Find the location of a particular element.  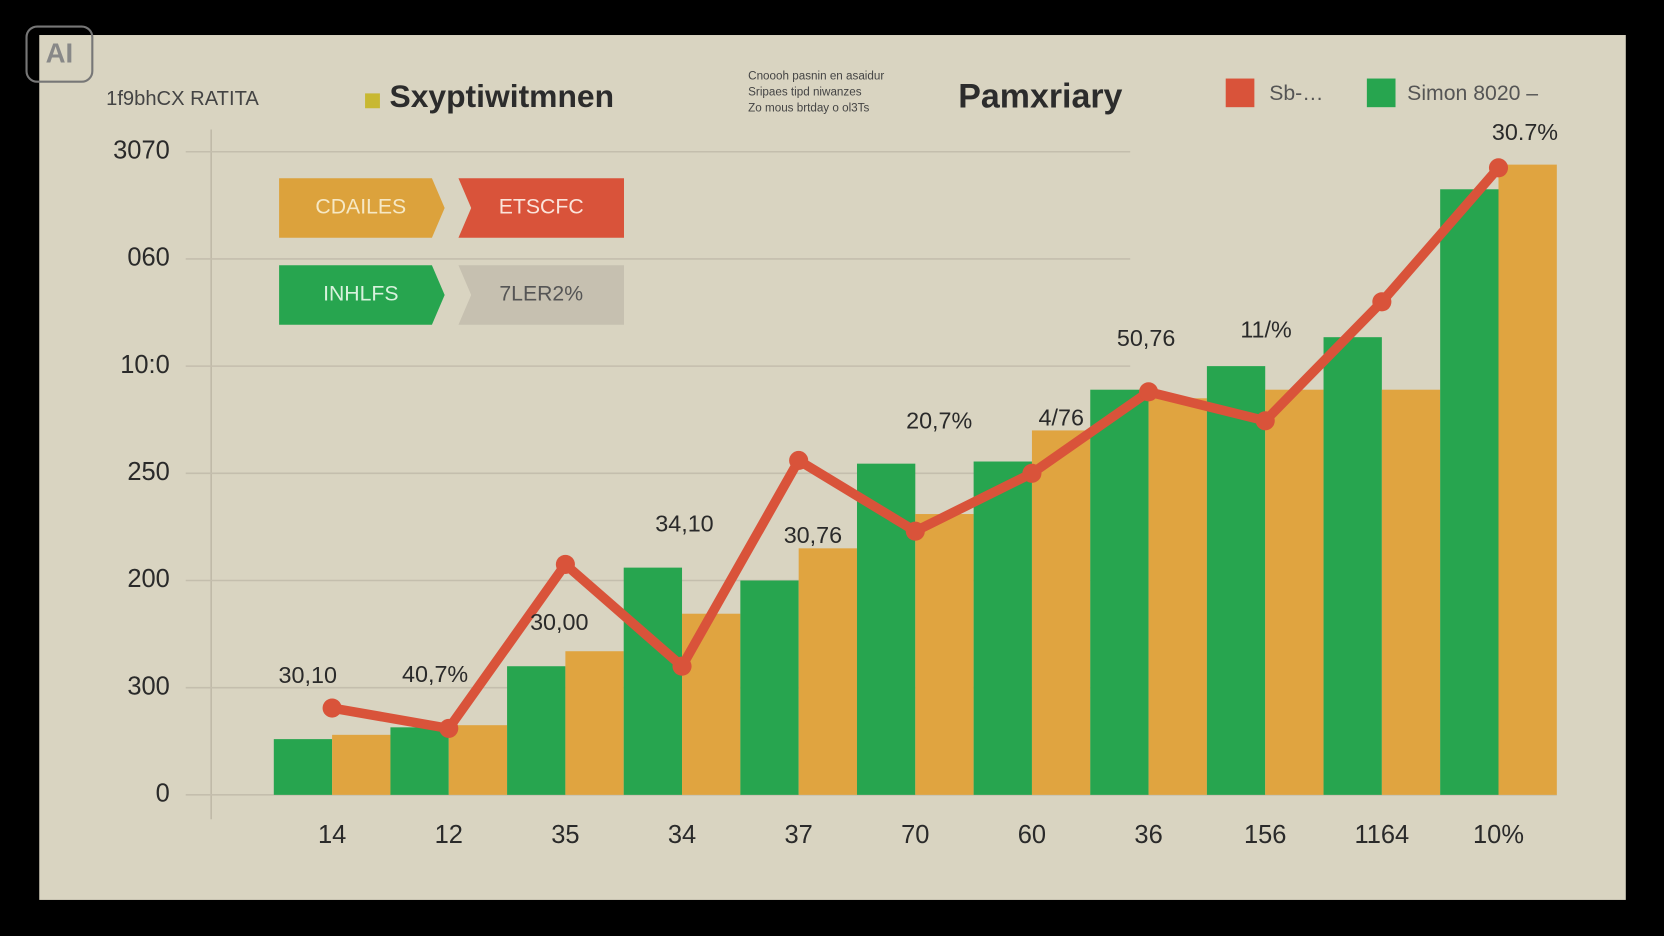

watermark: AI is located at coordinates (60, 52).